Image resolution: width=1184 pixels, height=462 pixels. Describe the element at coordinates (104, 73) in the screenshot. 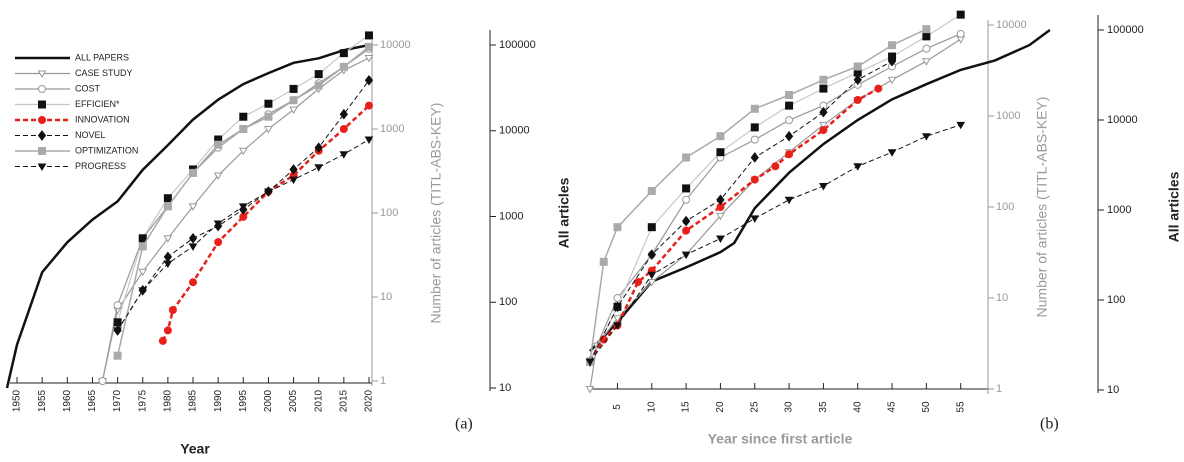

I see `legend-label: CASE STUDY` at that location.